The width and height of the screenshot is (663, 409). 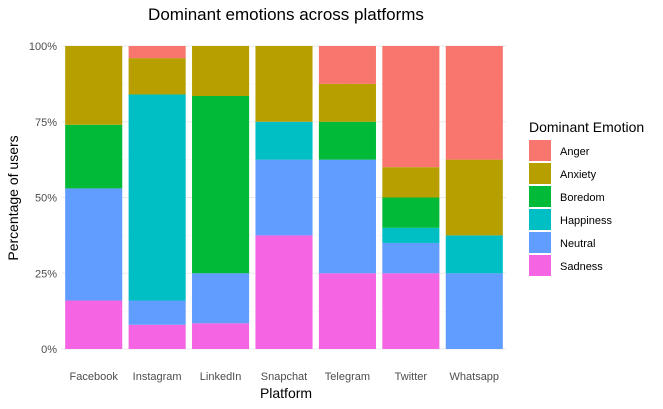 What do you see at coordinates (474, 311) in the screenshot?
I see `bar-segment-whatsapp-neutral` at bounding box center [474, 311].